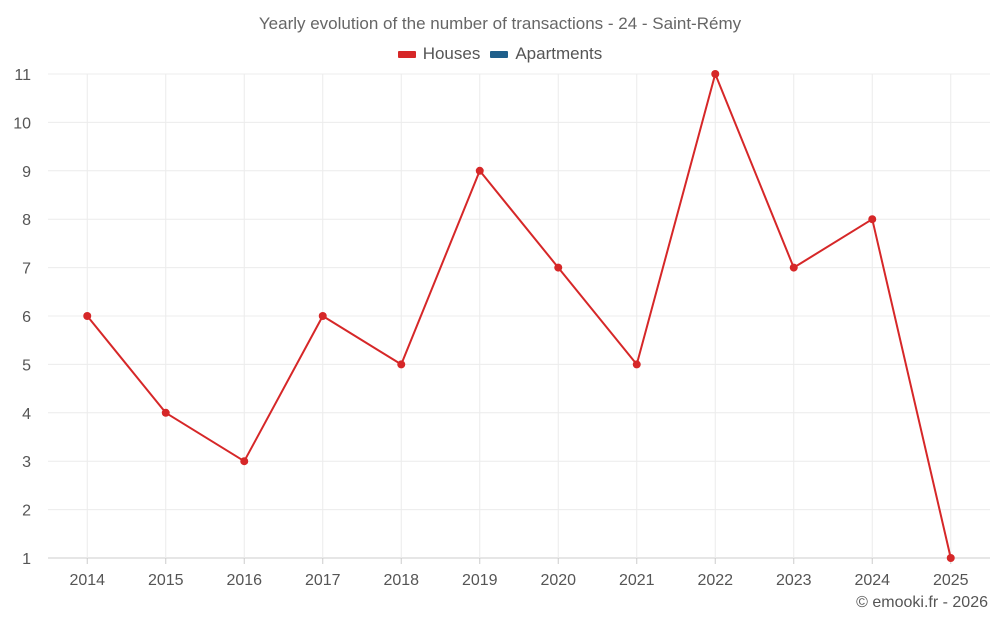 Image resolution: width=1000 pixels, height=625 pixels. What do you see at coordinates (22, 75) in the screenshot?
I see `y-tick-label: 11` at bounding box center [22, 75].